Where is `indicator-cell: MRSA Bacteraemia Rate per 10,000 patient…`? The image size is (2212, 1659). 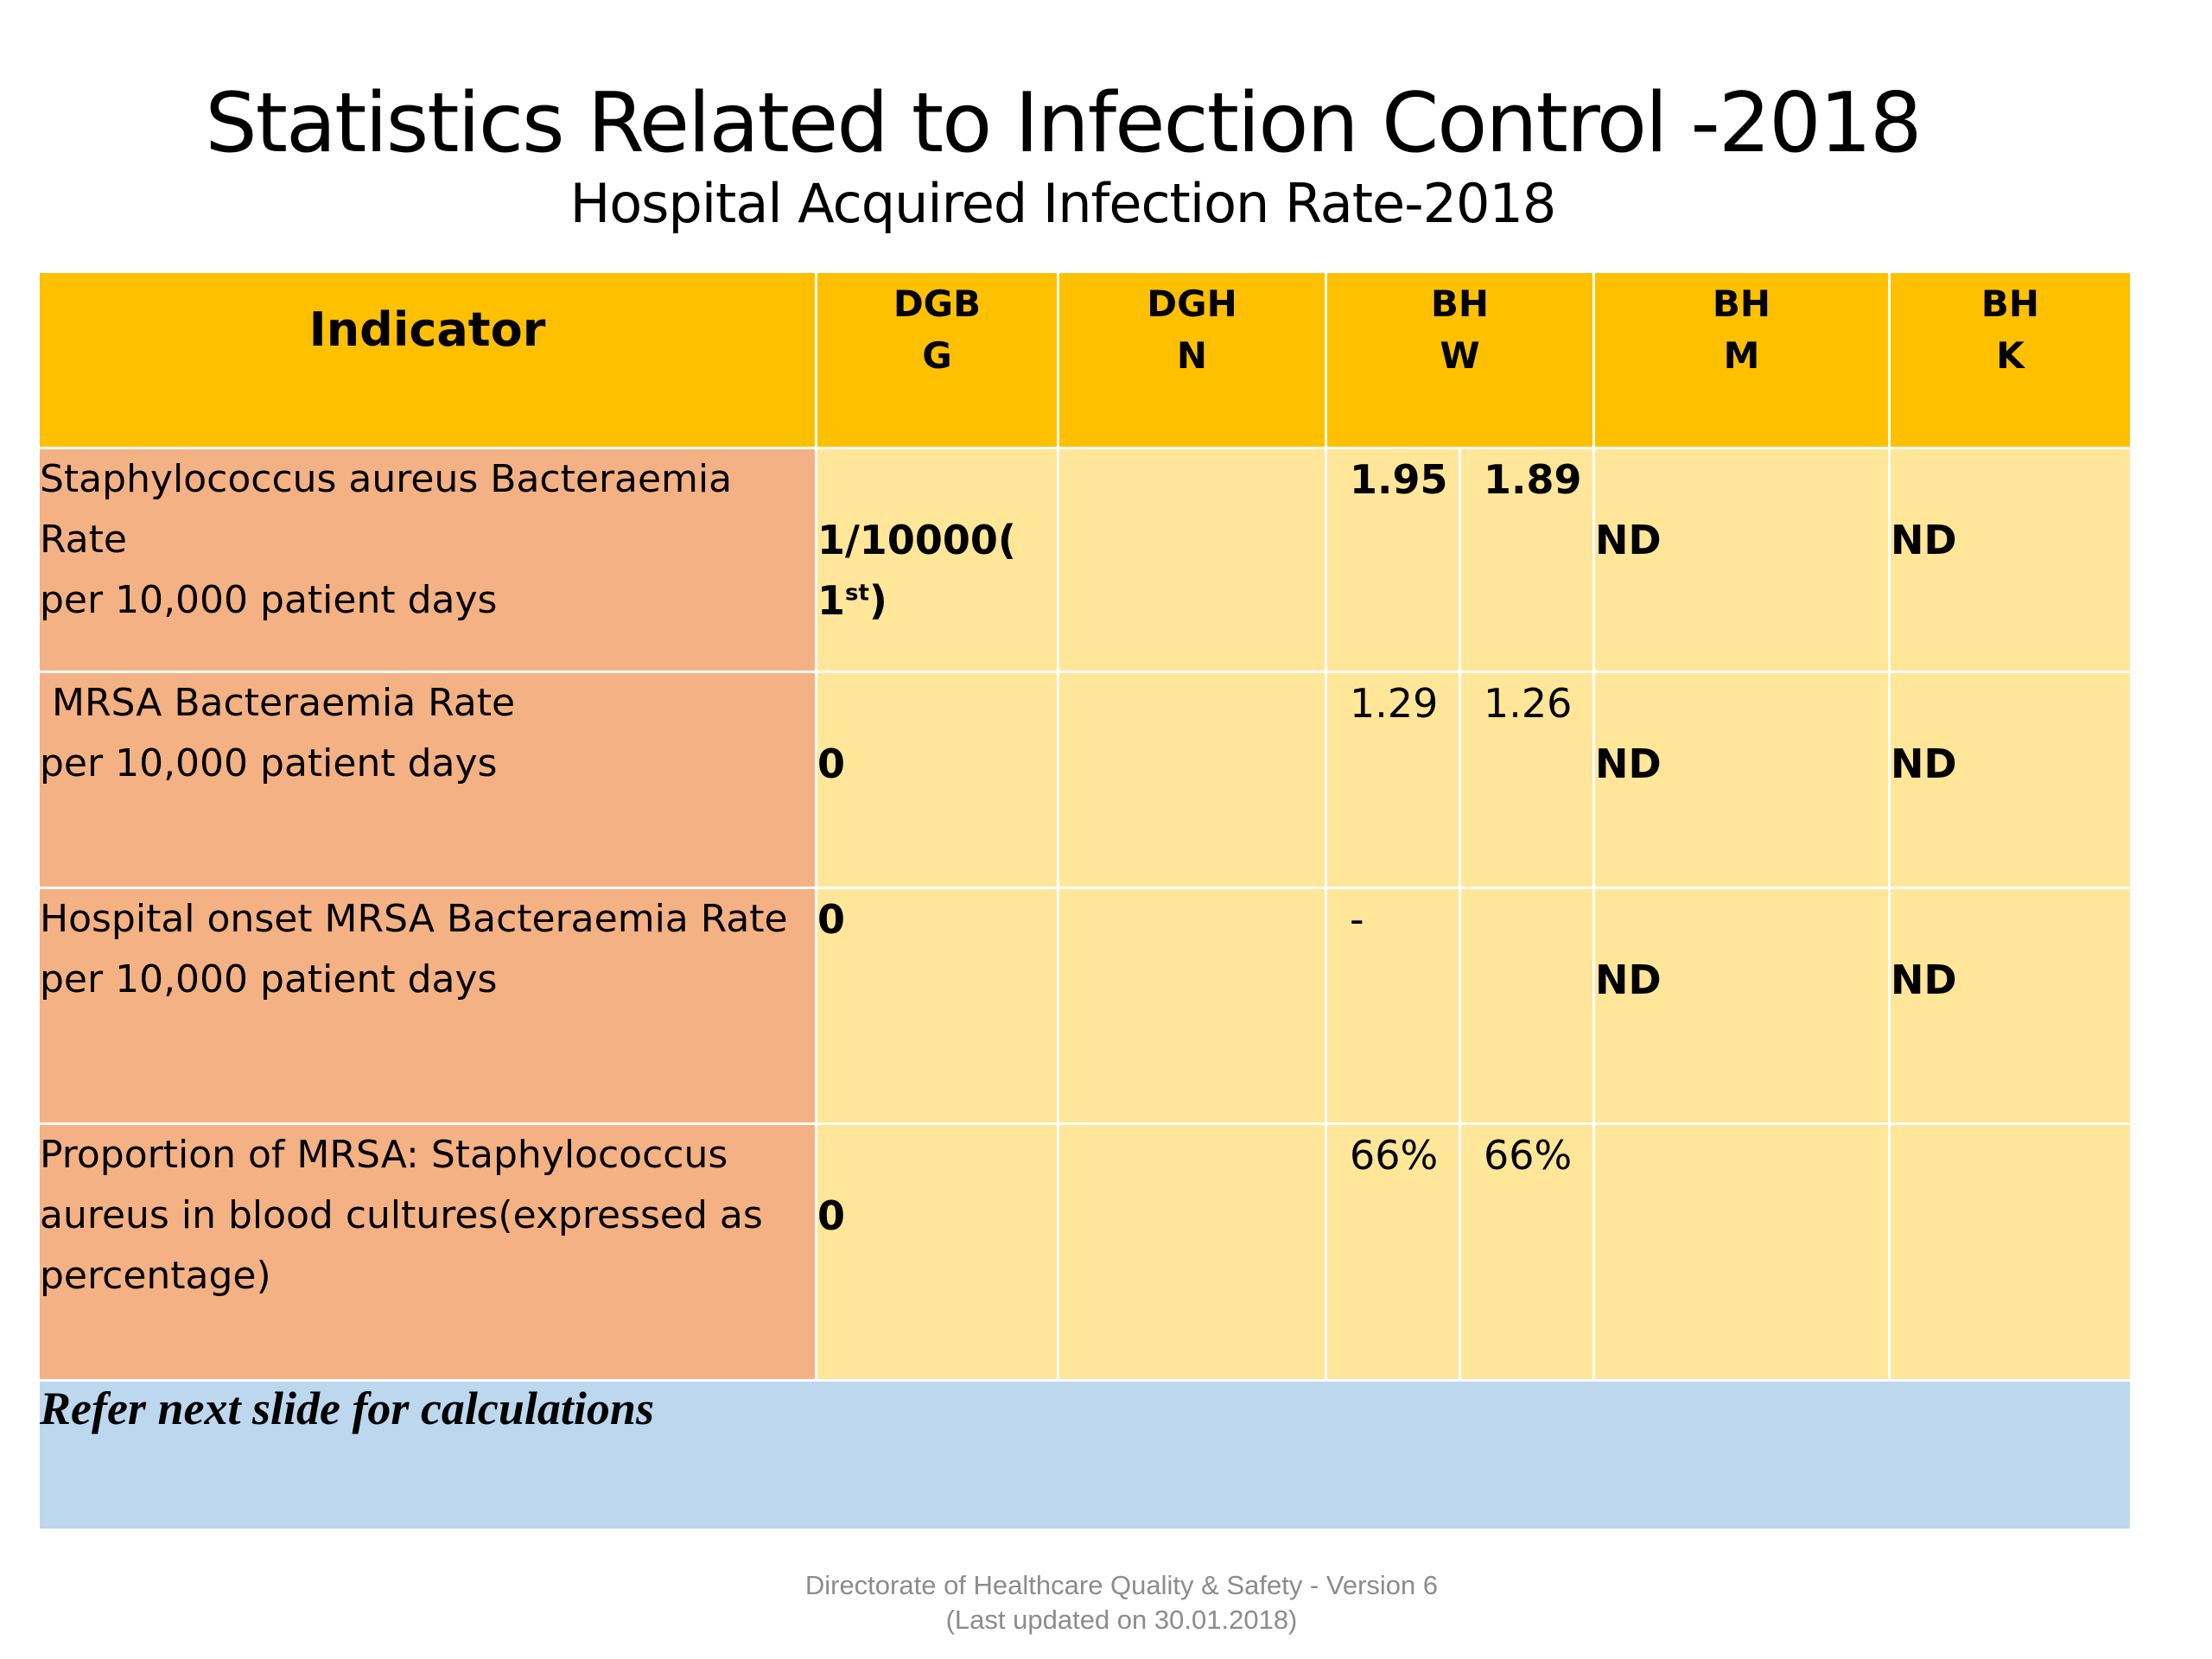 indicator-cell: MRSA Bacteraemia Rate per 10,000 patient… is located at coordinates (427, 780).